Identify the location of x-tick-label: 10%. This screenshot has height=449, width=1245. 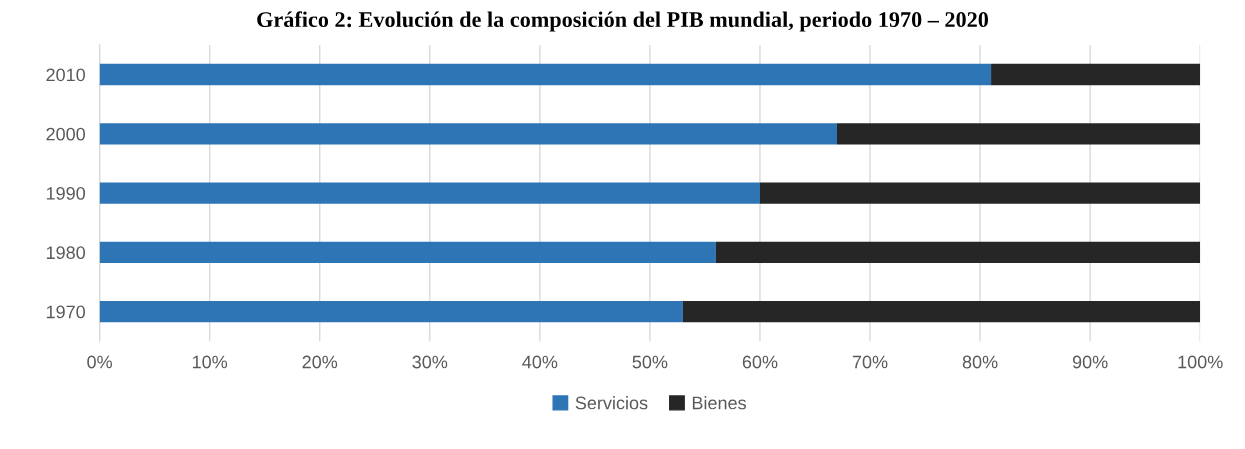
(210, 362).